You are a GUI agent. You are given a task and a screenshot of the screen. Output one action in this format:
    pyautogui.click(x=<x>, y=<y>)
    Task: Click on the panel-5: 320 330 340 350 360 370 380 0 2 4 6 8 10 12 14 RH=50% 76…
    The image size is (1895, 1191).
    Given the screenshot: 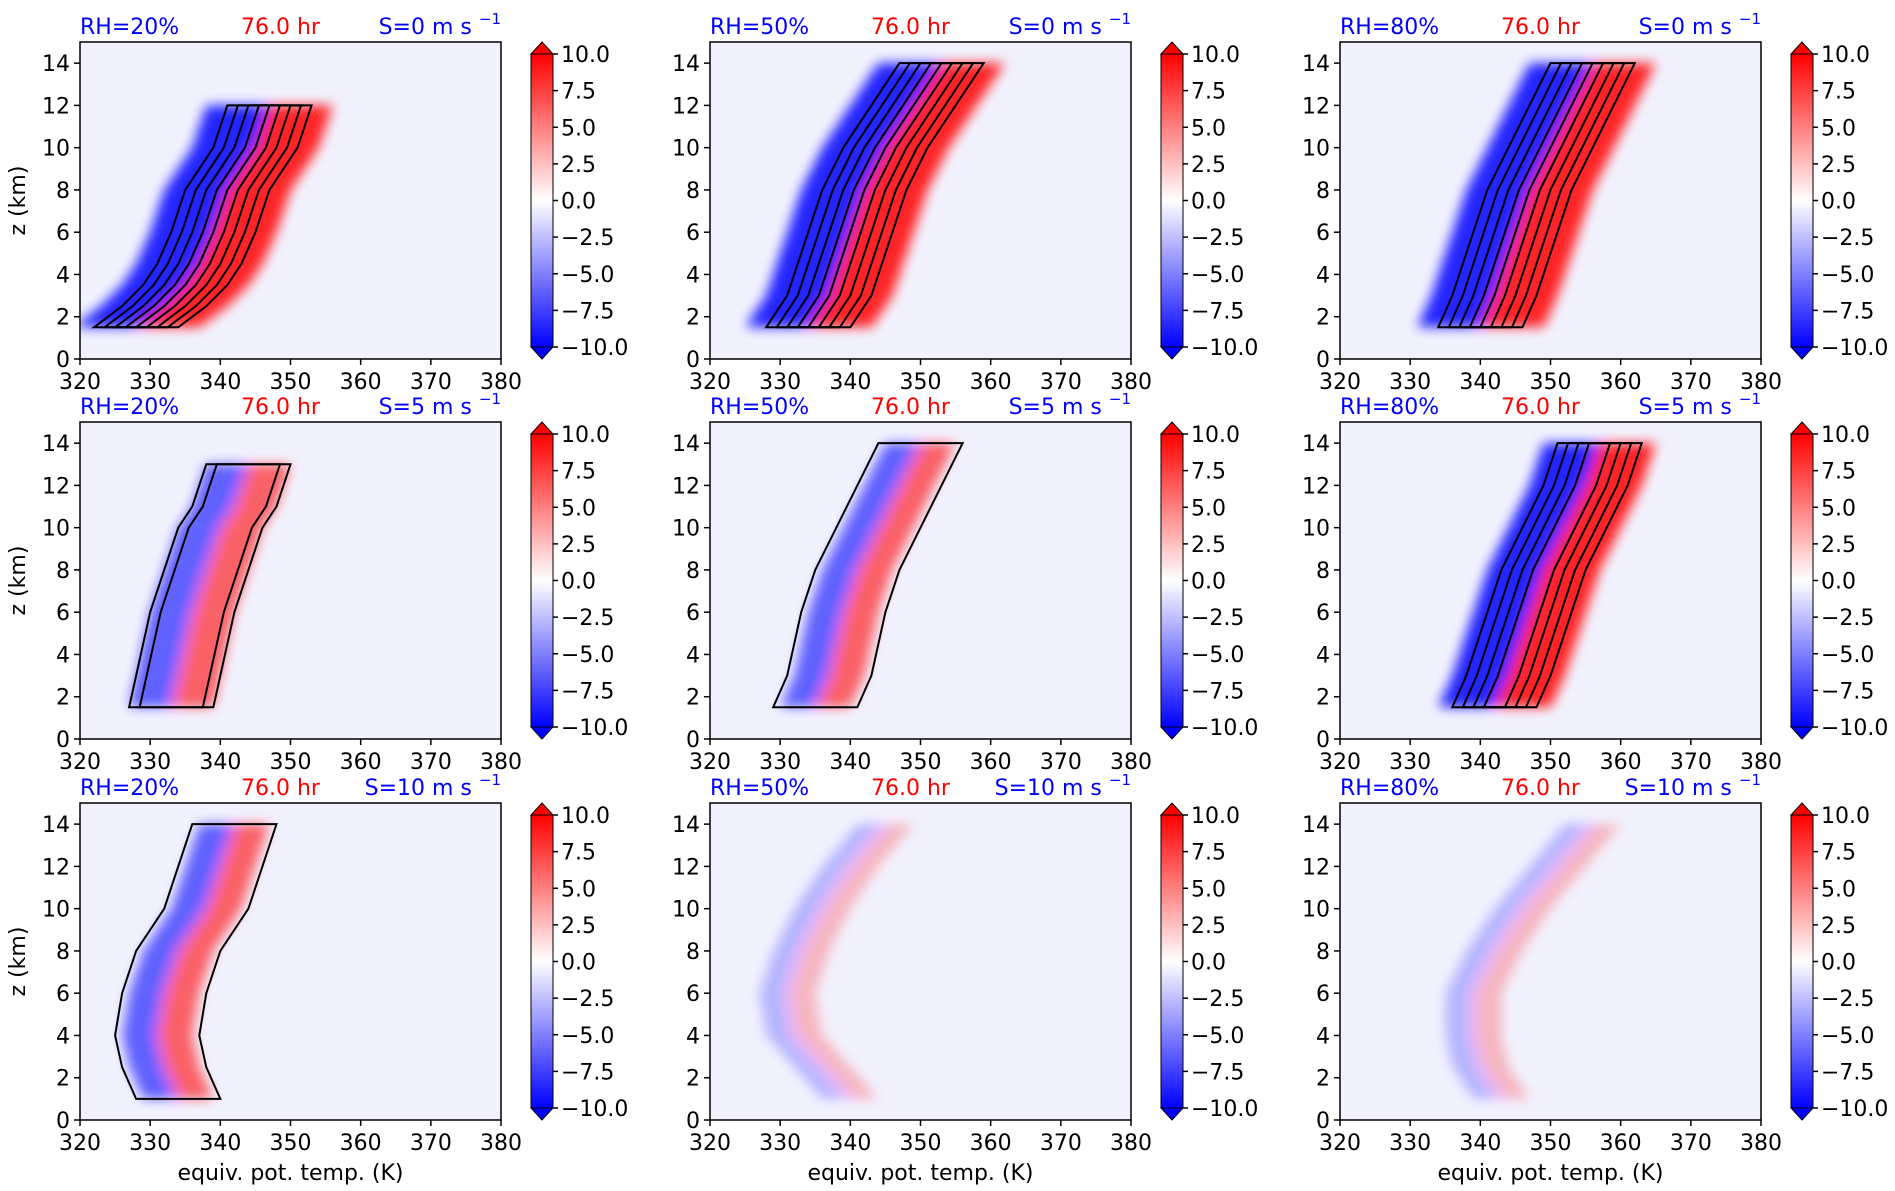 What is the action you would take?
    pyautogui.click(x=965, y=582)
    